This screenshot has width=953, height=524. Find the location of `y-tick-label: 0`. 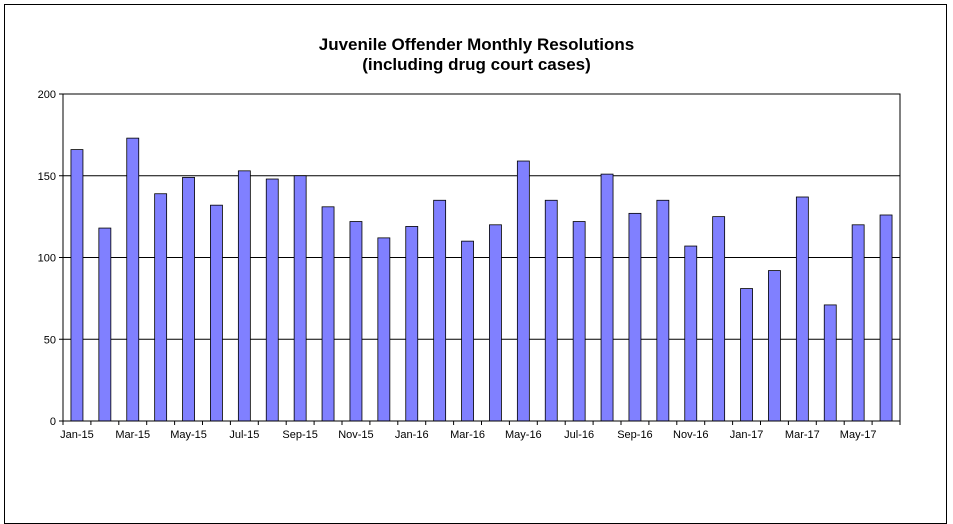

y-tick-label: 0 is located at coordinates (53, 422).